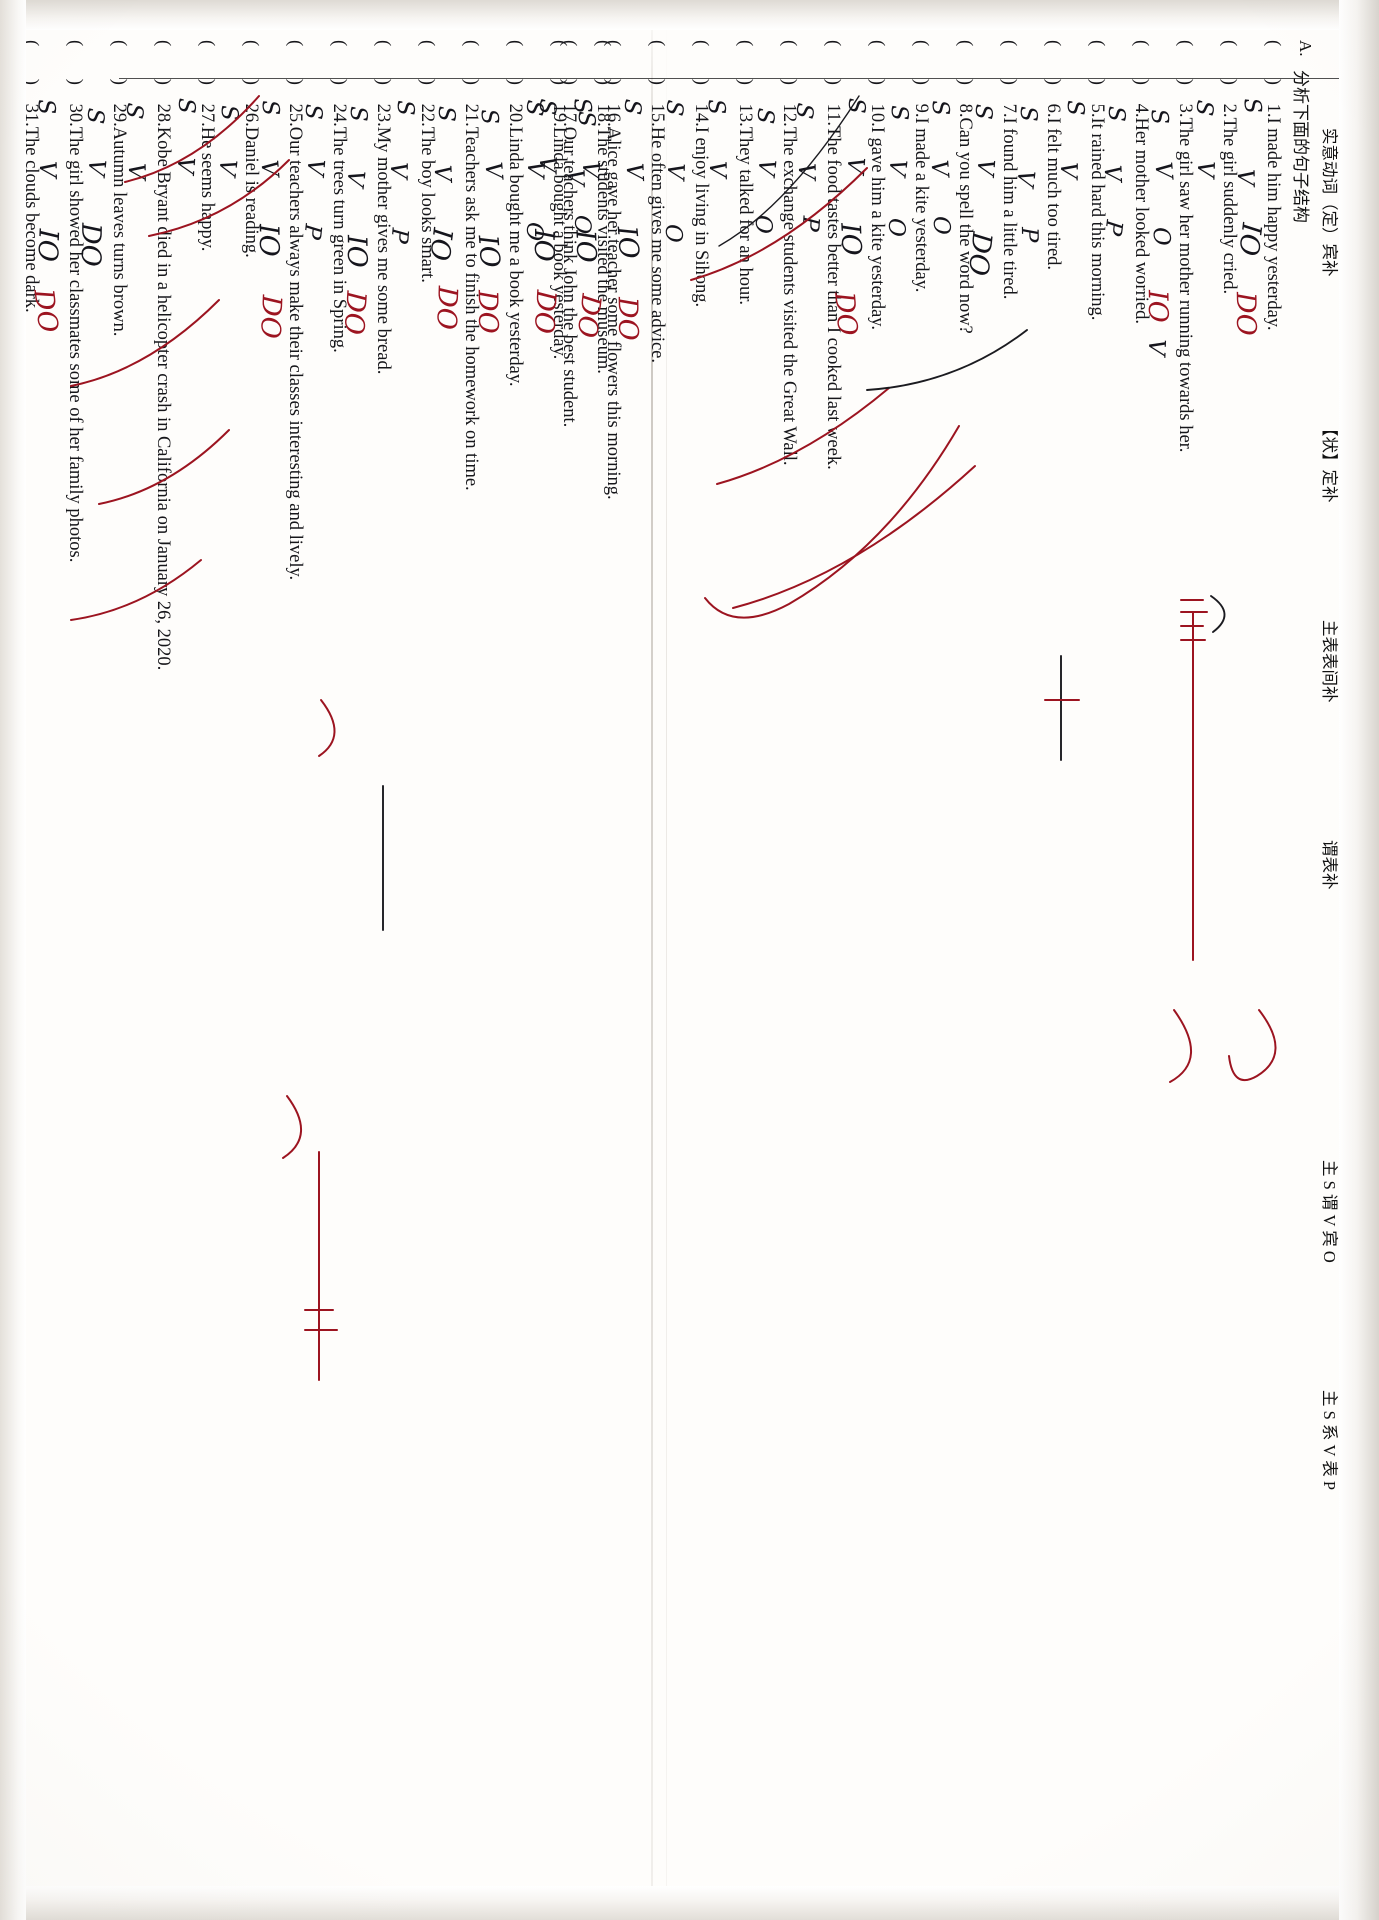  I want to click on ink-ticks-right, so click(321, 1320).